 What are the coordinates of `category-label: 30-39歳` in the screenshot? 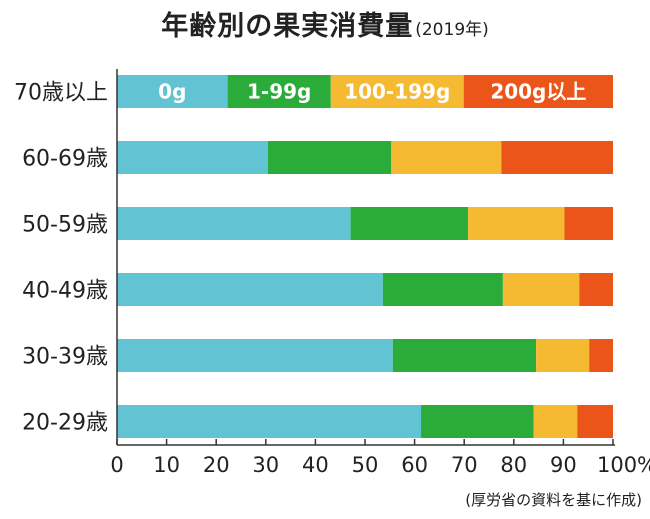 It's located at (65, 357).